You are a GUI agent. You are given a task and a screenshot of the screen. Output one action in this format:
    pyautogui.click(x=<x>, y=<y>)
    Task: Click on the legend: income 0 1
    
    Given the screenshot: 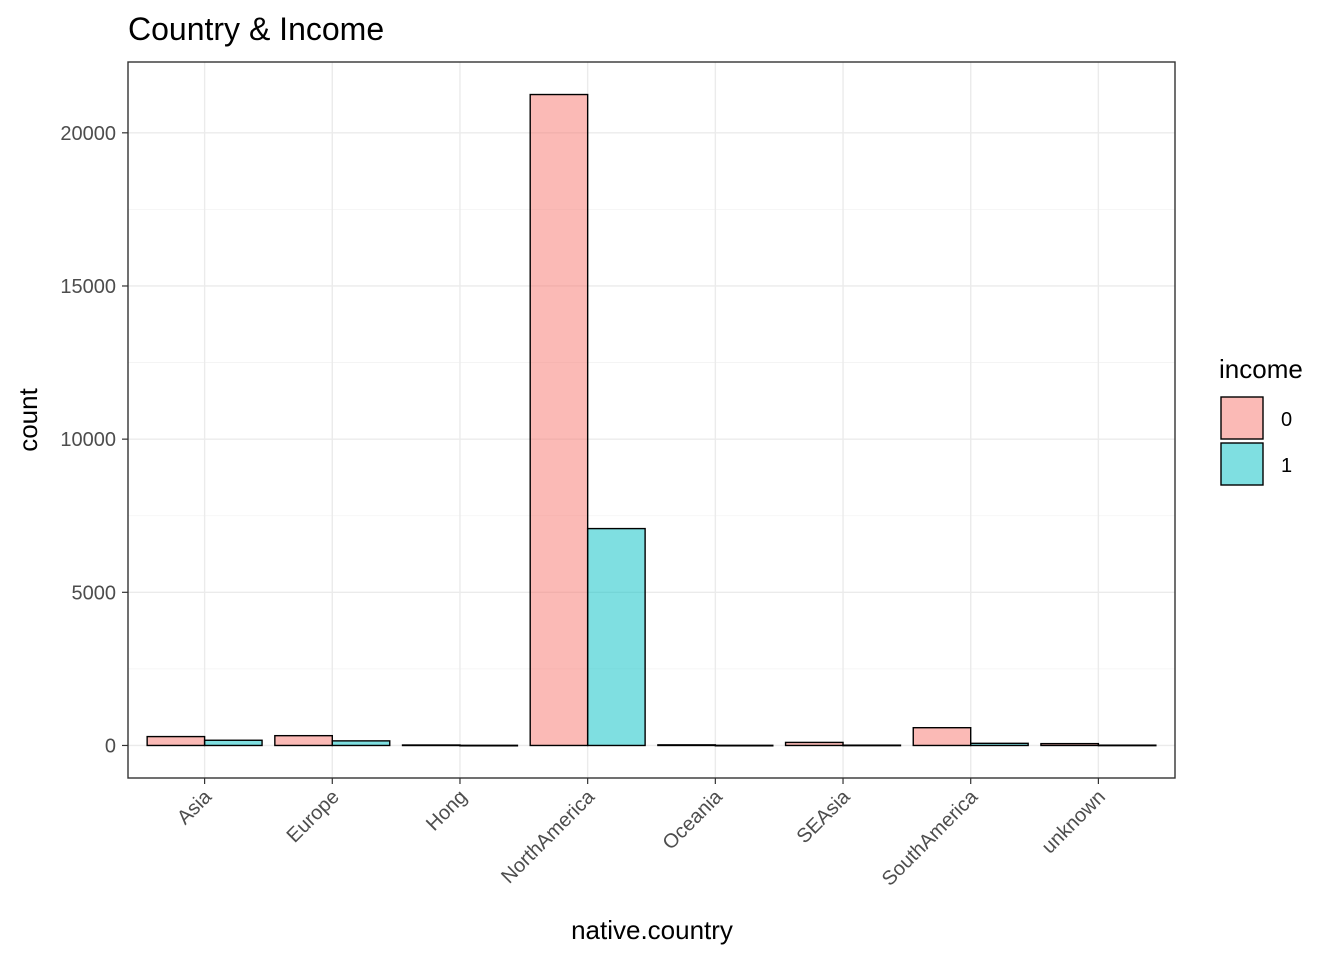 What is the action you would take?
    pyautogui.click(x=1261, y=420)
    